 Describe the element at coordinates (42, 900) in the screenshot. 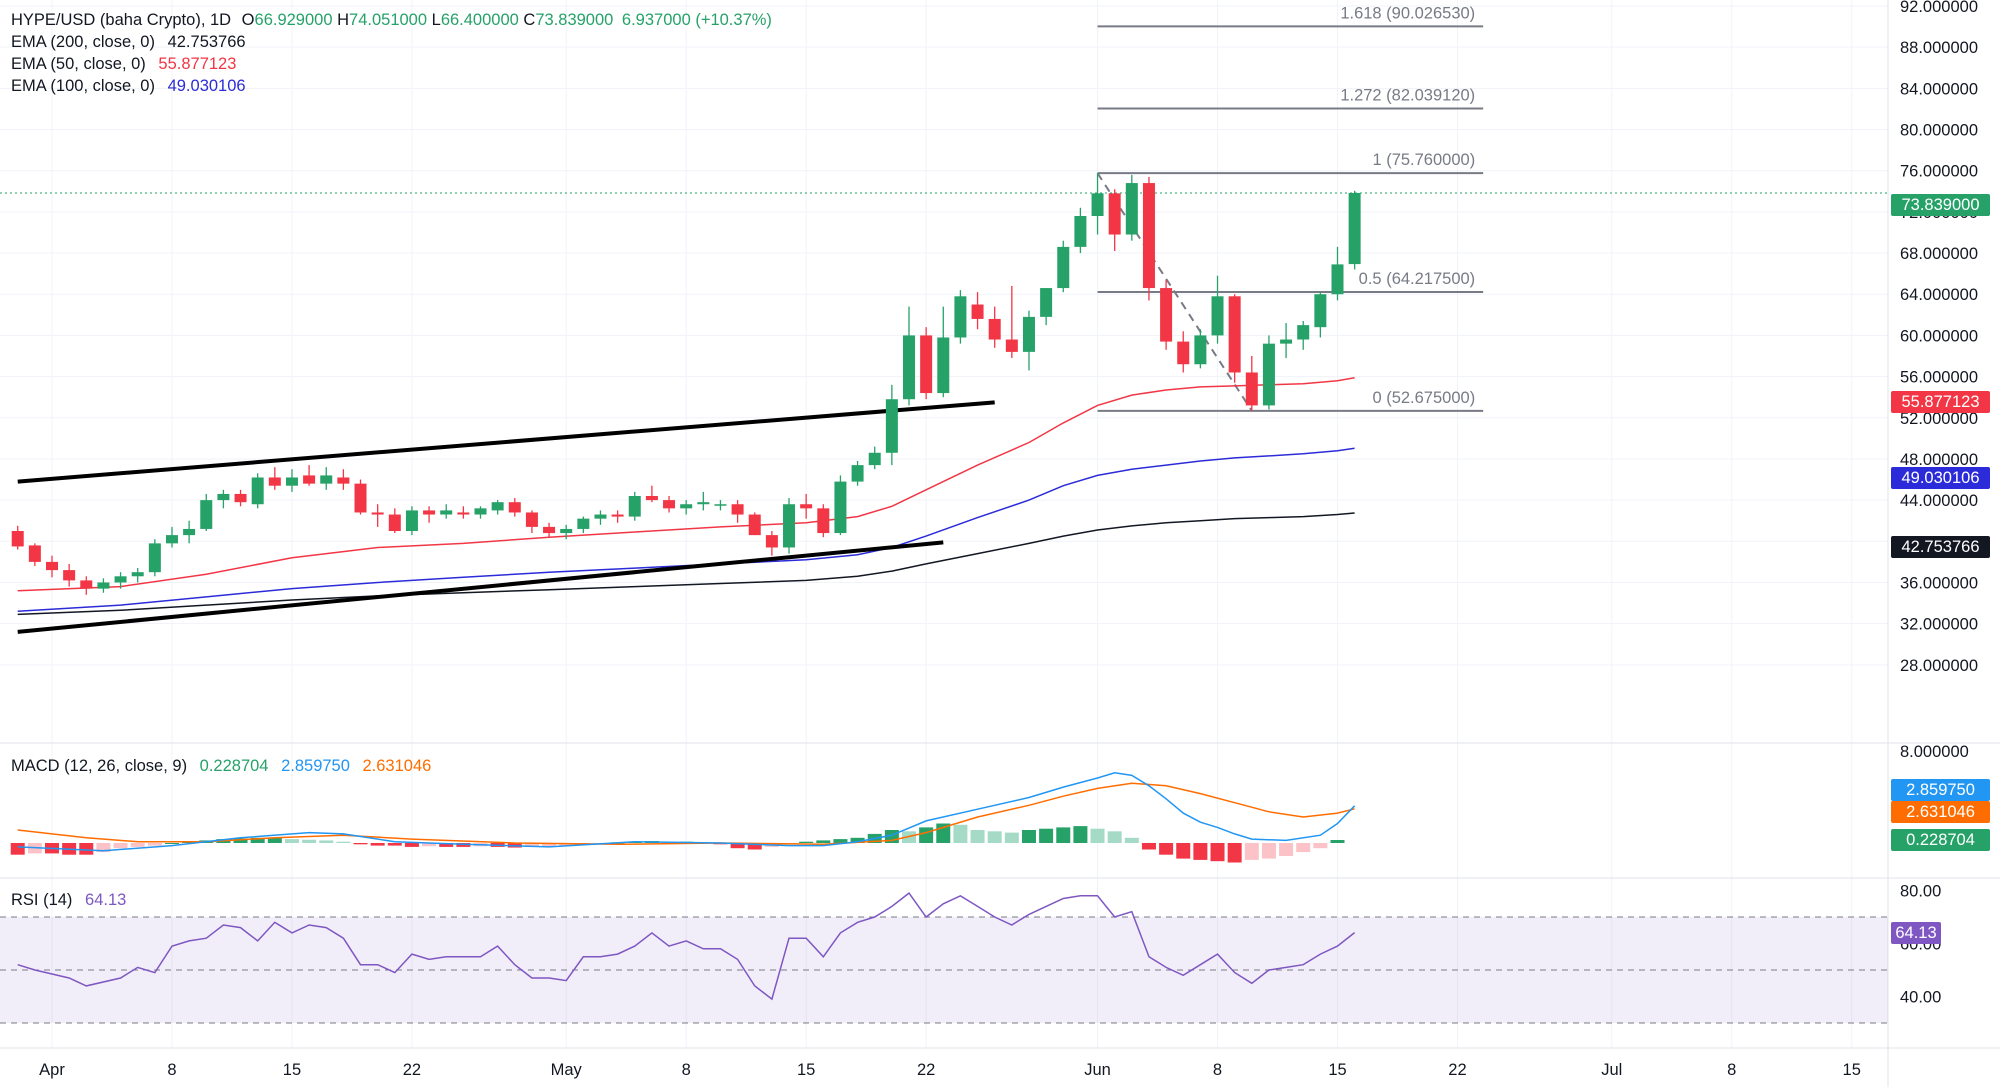

I see `rsi-label: RSI (14)` at that location.